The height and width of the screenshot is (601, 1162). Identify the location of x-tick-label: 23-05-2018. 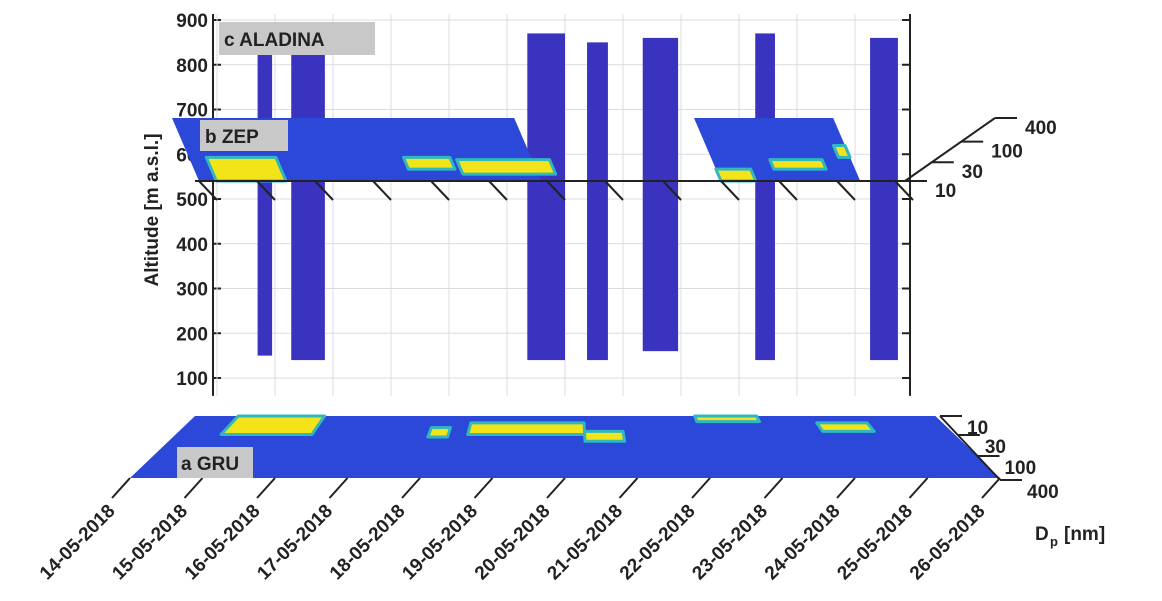
(730, 543).